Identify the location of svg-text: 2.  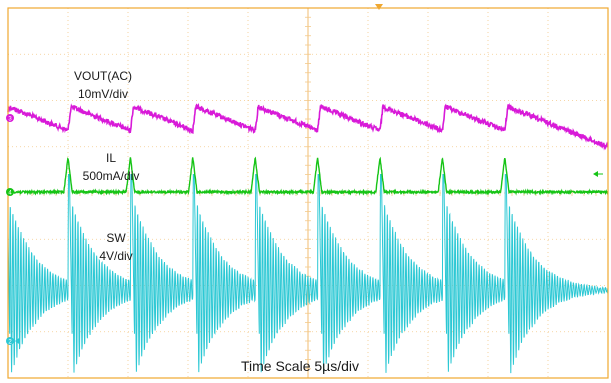
(10, 343).